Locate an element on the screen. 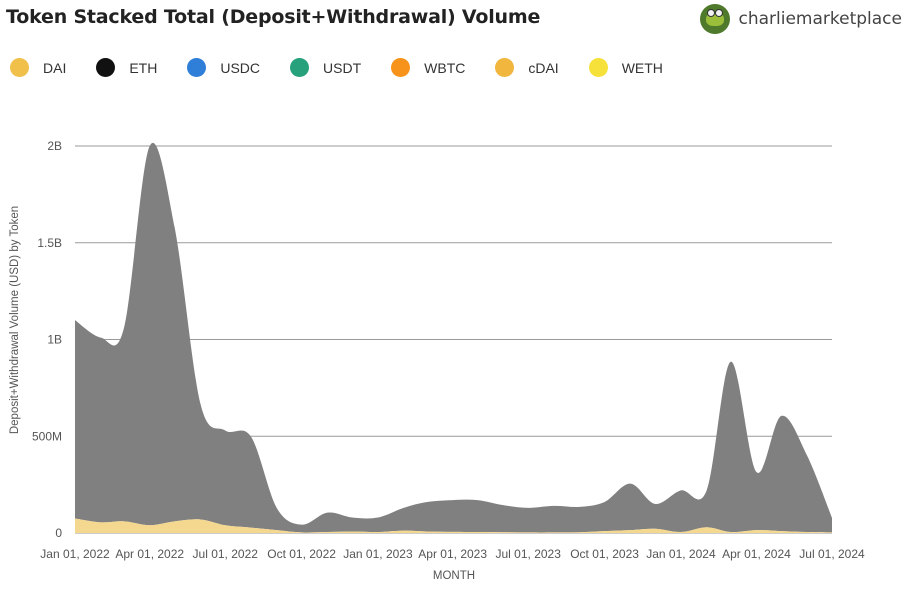 Image resolution: width=908 pixels, height=604 pixels. x-tick-label: Jul 01, 2024 is located at coordinates (832, 554).